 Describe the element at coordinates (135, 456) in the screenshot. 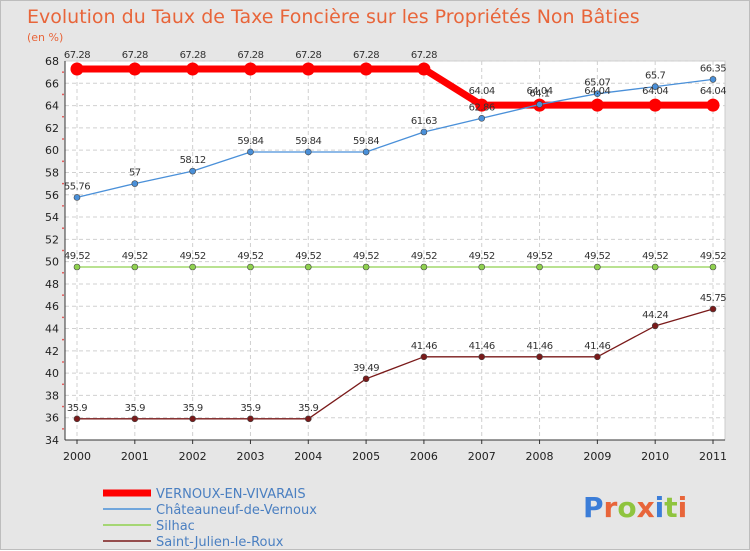

I see `x-tick-label: 2001` at that location.